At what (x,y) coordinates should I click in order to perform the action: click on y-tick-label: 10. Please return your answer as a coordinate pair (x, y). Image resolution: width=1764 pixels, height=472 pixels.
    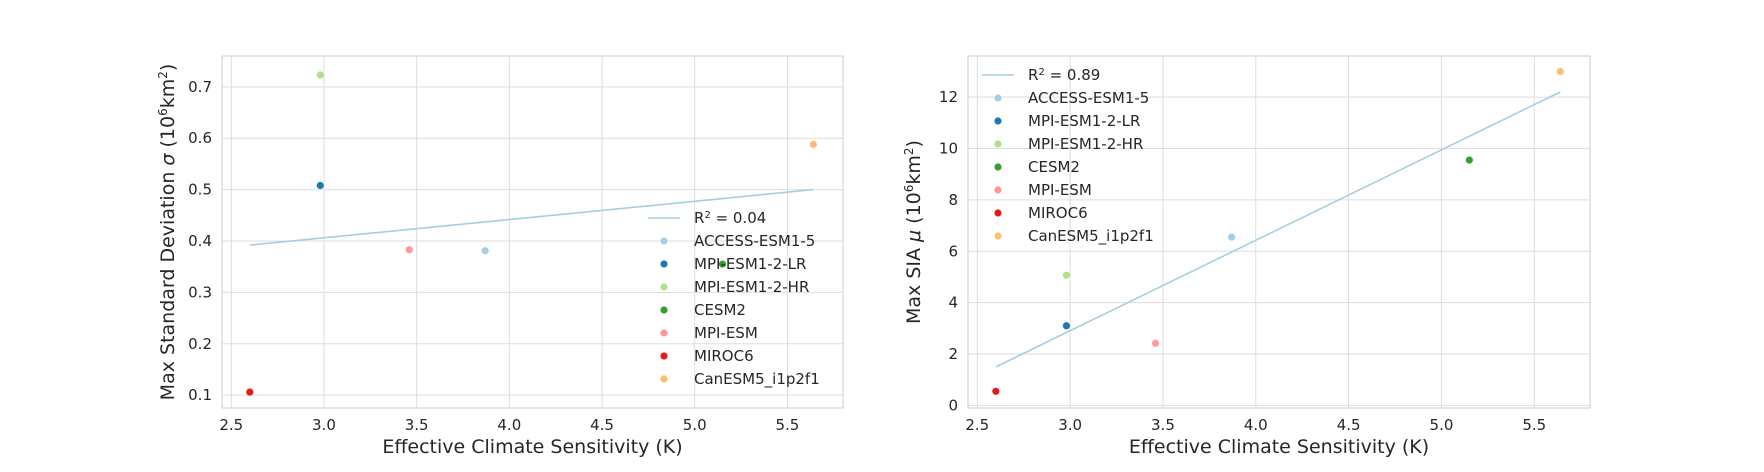
    Looking at the image, I should click on (948, 148).